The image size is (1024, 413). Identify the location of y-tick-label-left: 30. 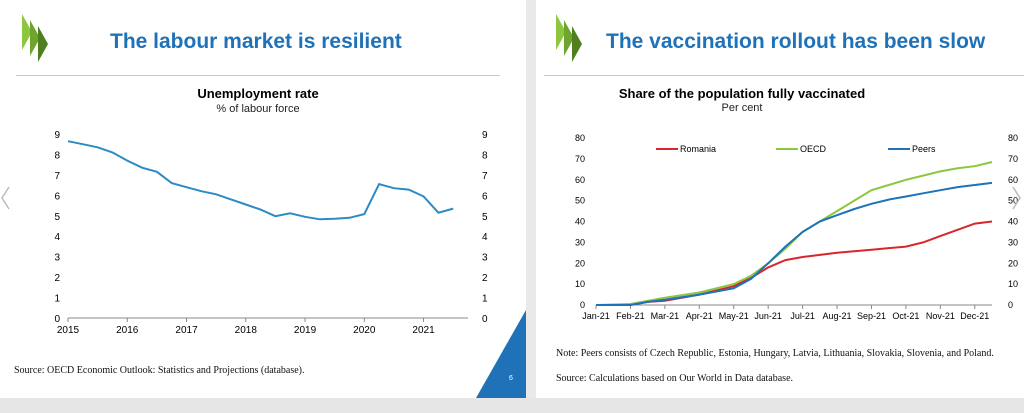
(580, 242).